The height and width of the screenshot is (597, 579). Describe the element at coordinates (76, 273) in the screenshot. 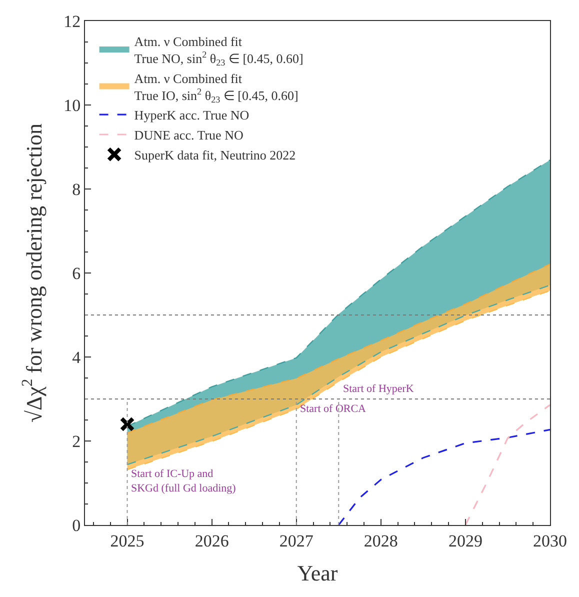

I see `y-tick-label: 6` at that location.